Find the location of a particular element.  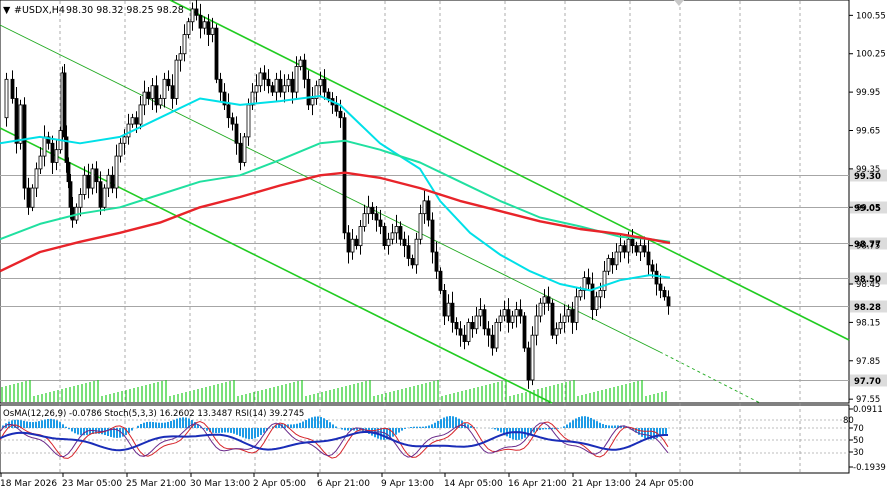

time-label: 14 Apr 05:00 is located at coordinates (473, 484).